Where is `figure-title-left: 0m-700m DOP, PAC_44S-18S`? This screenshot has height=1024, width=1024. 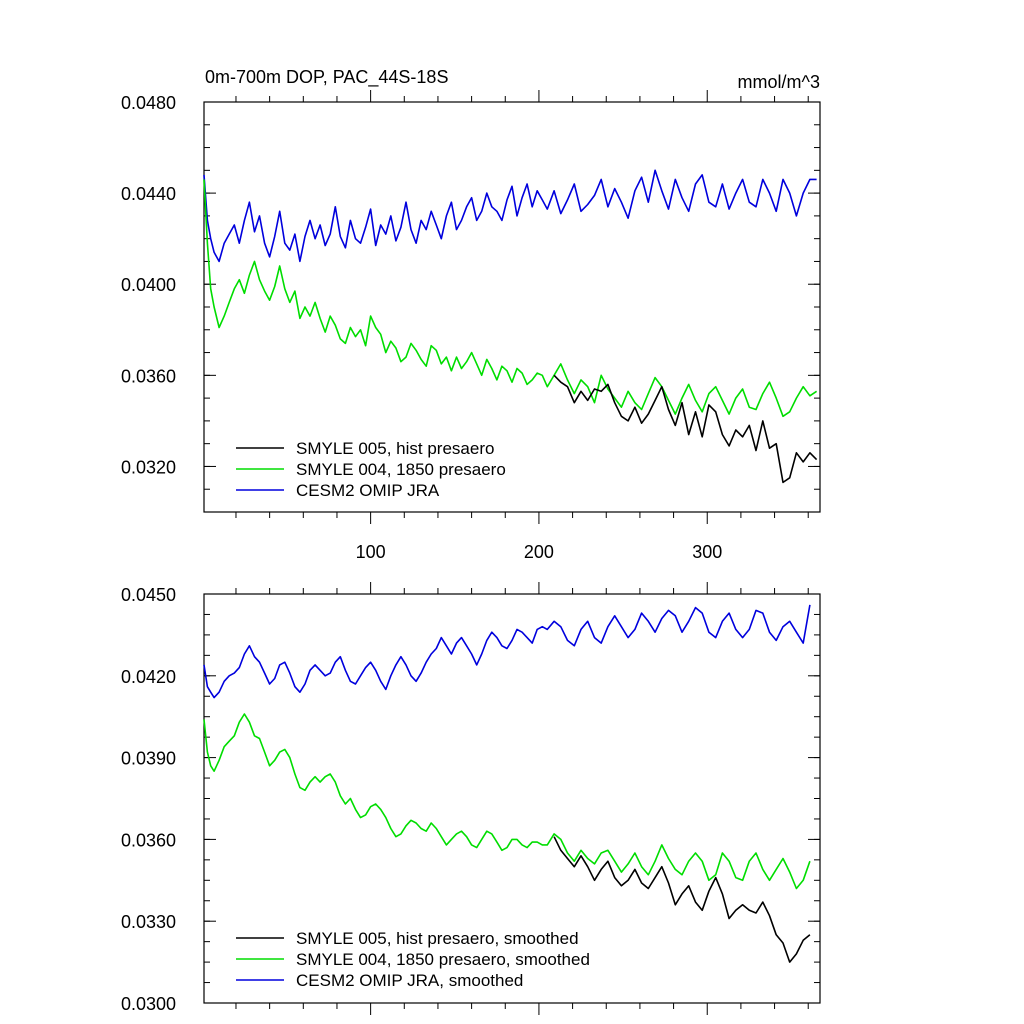 figure-title-left: 0m-700m DOP, PAC_44S-18S is located at coordinates (326, 77).